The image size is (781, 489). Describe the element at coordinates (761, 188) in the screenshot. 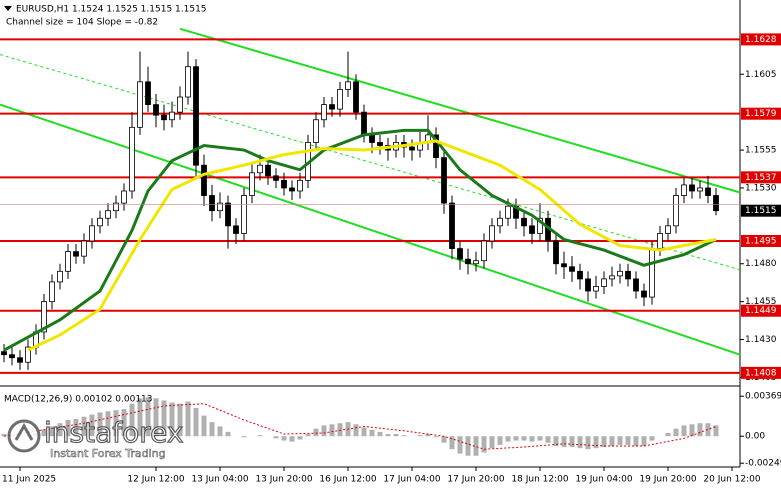

I see `y-tick-label: 1.1530` at that location.